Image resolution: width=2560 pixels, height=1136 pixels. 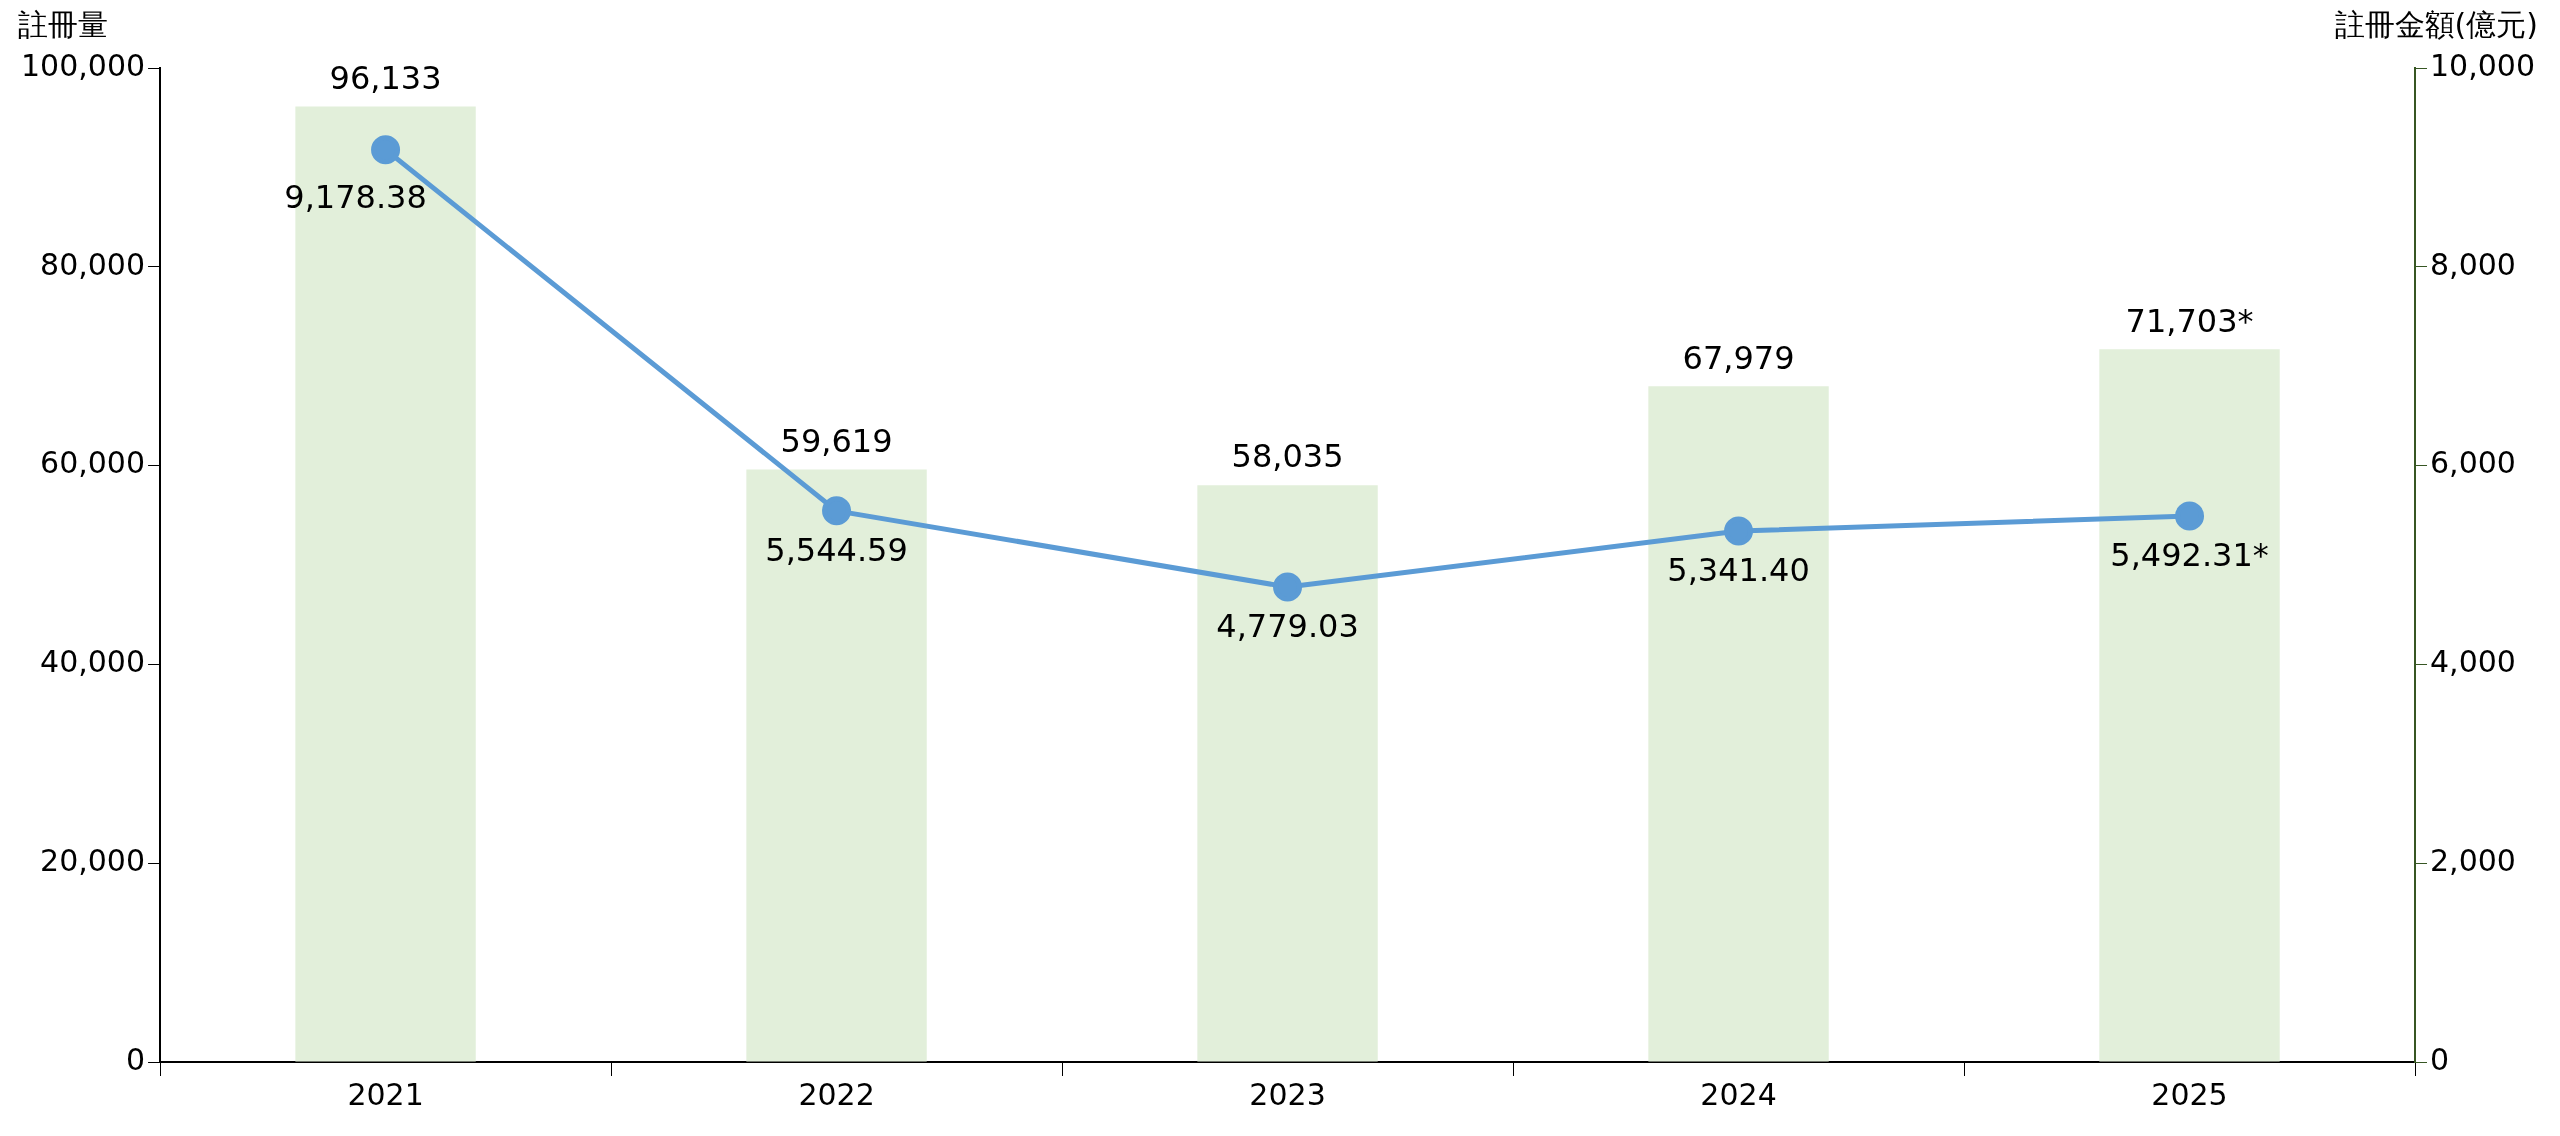 I want to click on x-tick-label: 2021, so click(x=385, y=1094).